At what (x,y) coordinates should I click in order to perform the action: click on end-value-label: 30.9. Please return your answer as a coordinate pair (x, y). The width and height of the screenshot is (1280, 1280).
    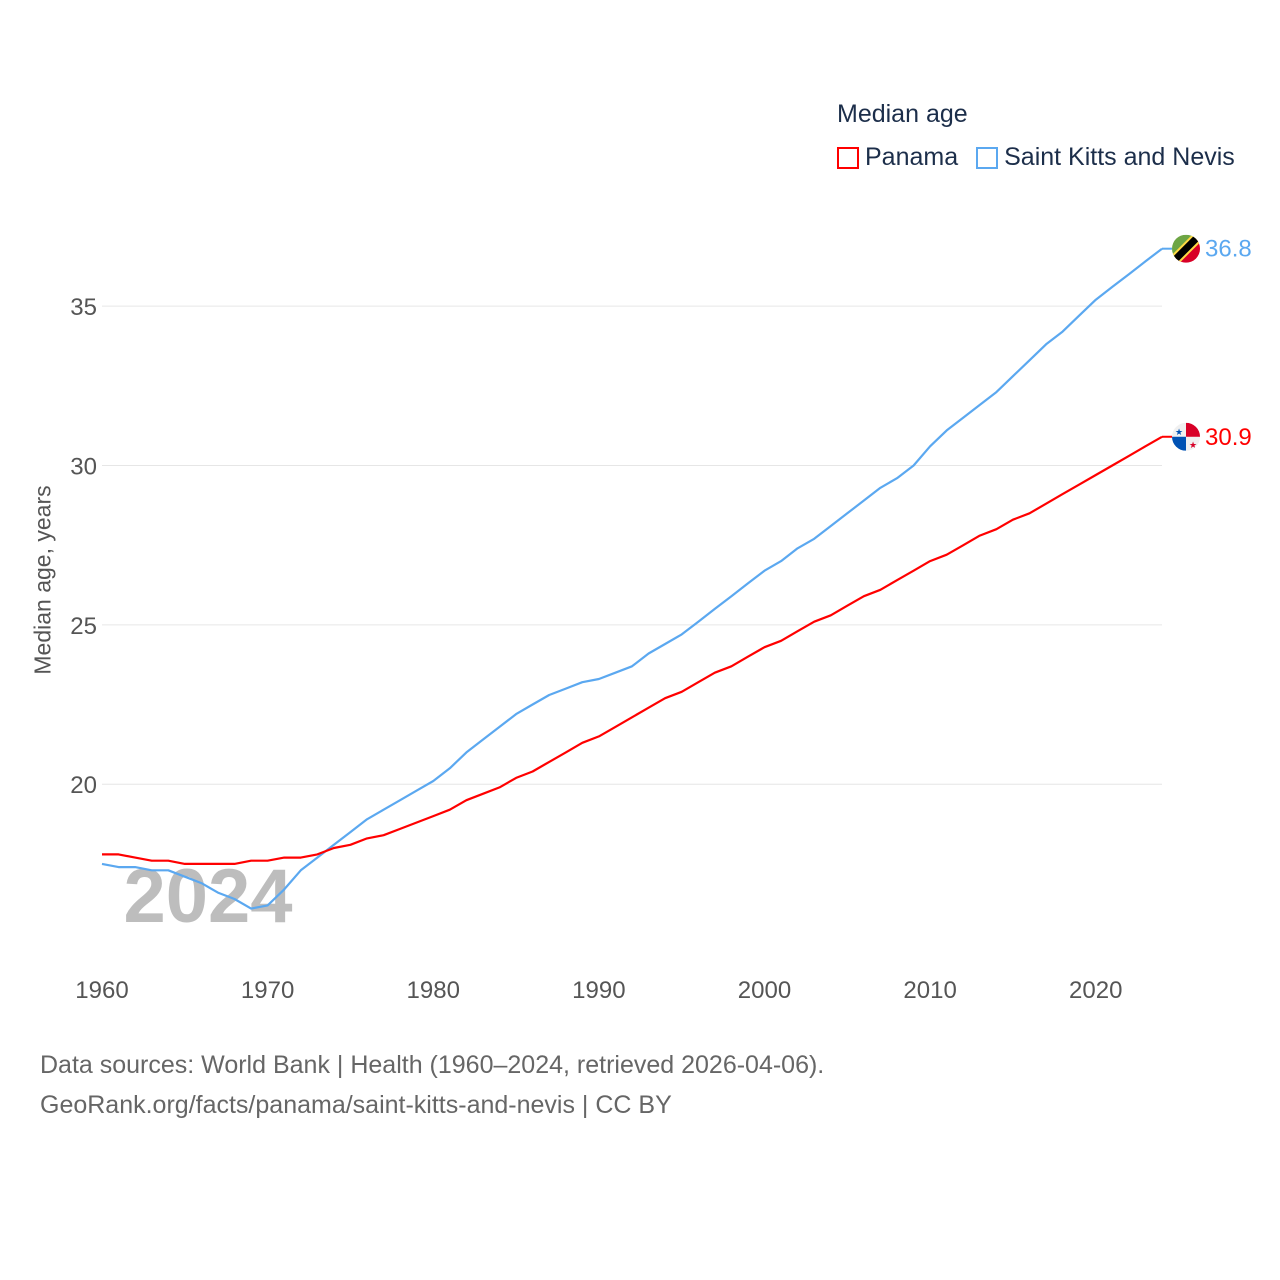
    Looking at the image, I should click on (1228, 437).